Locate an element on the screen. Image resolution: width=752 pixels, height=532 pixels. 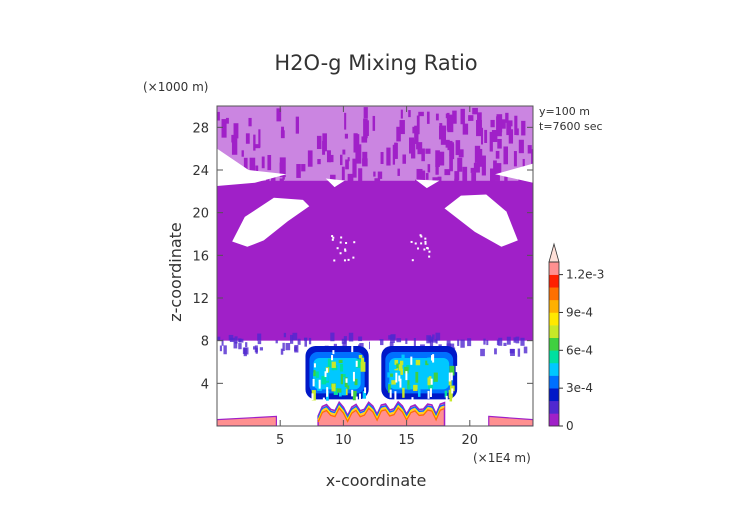
y-tick-label: 12 is located at coordinates (200, 299).